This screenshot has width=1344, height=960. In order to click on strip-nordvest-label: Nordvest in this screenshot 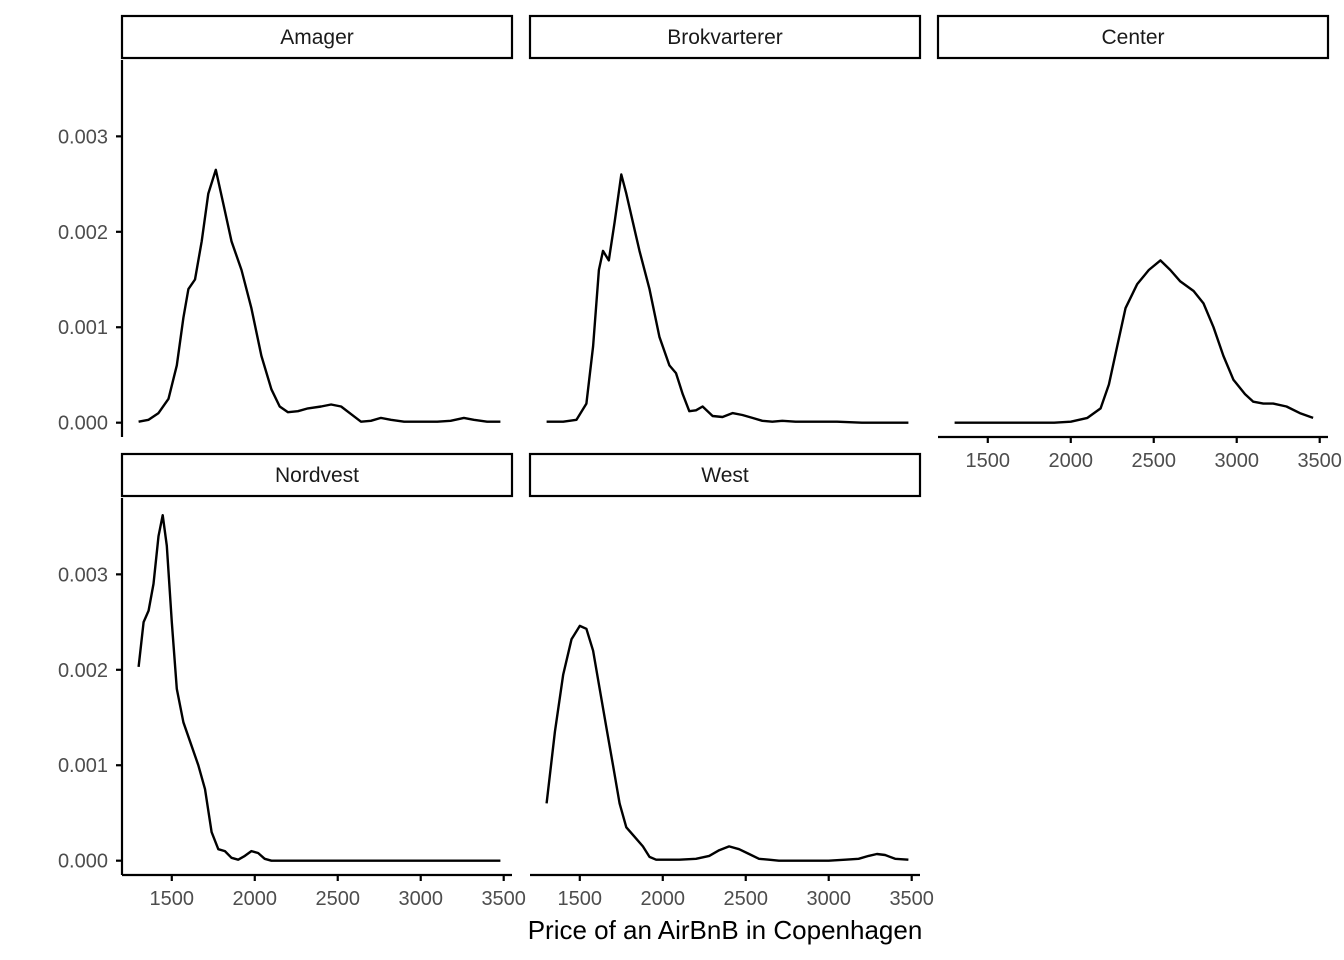, I will do `click(317, 475)`.